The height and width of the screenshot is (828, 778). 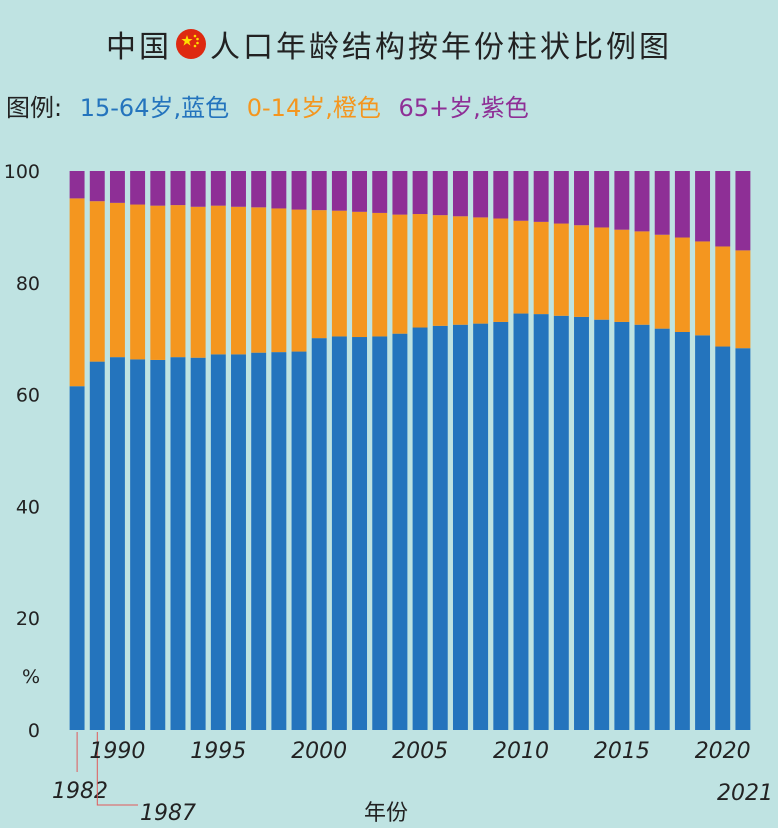 What do you see at coordinates (412, 779) in the screenshot?
I see `x-axis: 1982 1987 1990 1995 2000 2005 2010 2015 2020 2021` at bounding box center [412, 779].